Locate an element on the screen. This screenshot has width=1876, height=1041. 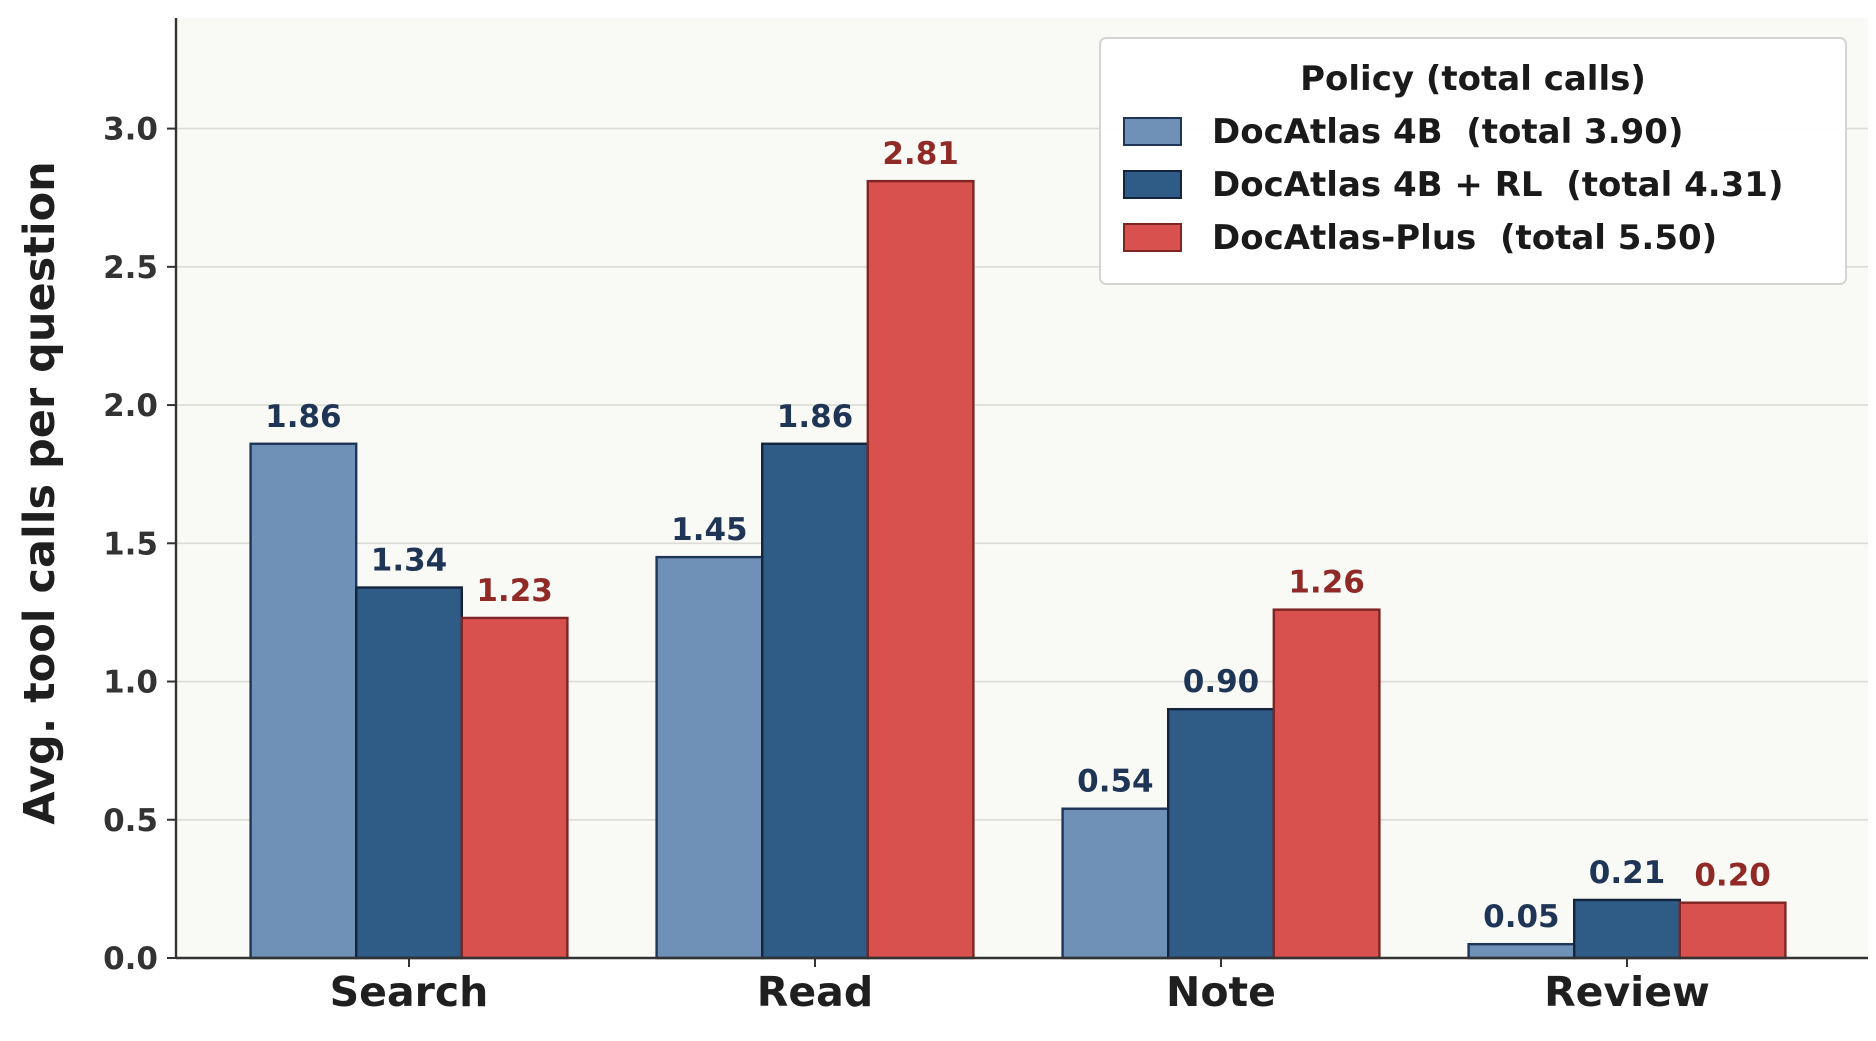
value-label: 0.05 is located at coordinates (1521, 917).